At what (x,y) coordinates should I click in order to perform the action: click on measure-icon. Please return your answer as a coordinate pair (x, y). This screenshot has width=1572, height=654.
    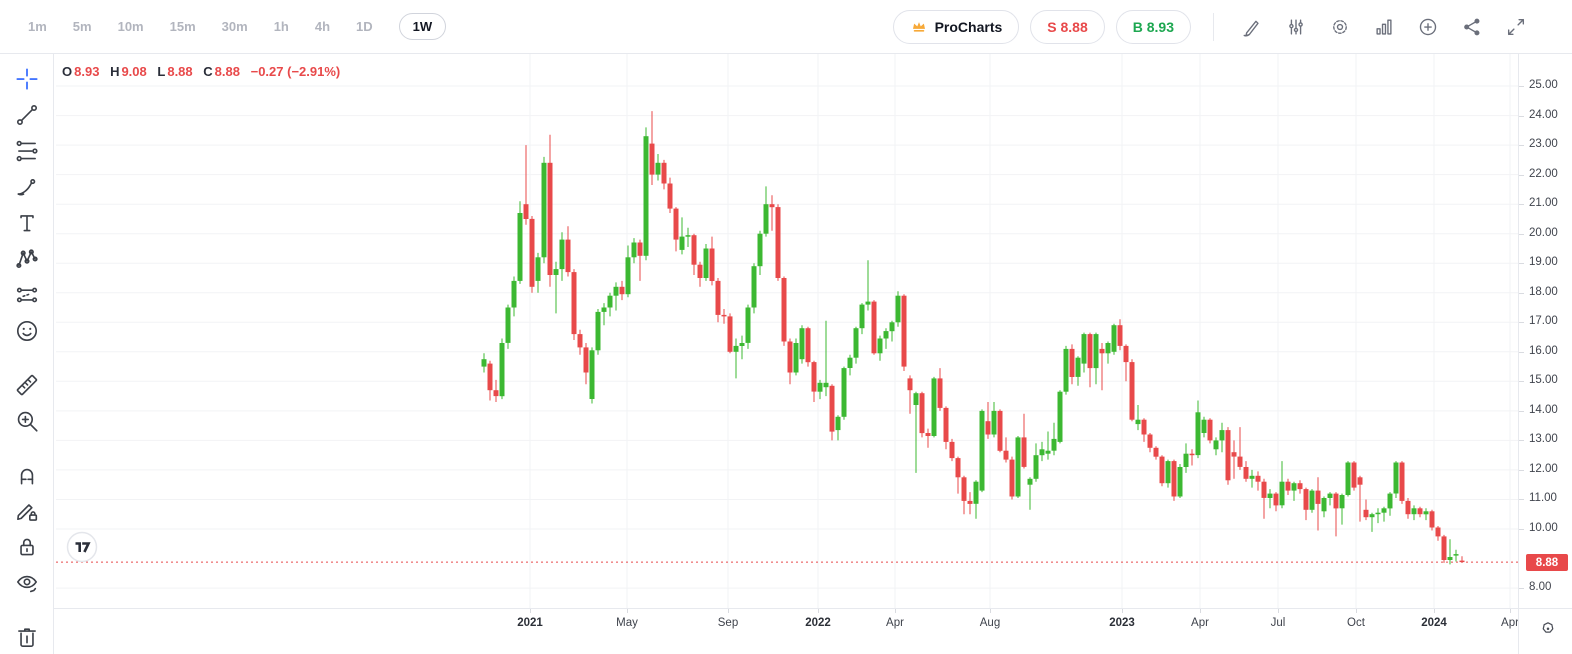
    Looking at the image, I should click on (27, 385).